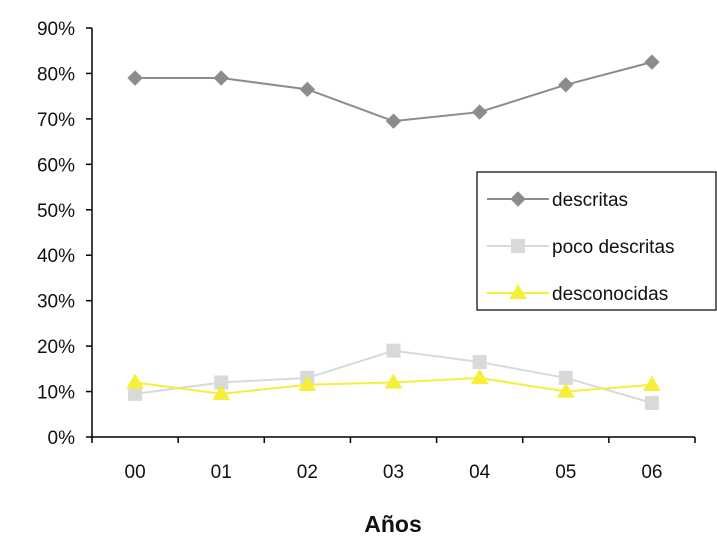 Image resolution: width=717 pixels, height=537 pixels. Describe the element at coordinates (56, 347) in the screenshot. I see `y-tick-label: 20%` at that location.